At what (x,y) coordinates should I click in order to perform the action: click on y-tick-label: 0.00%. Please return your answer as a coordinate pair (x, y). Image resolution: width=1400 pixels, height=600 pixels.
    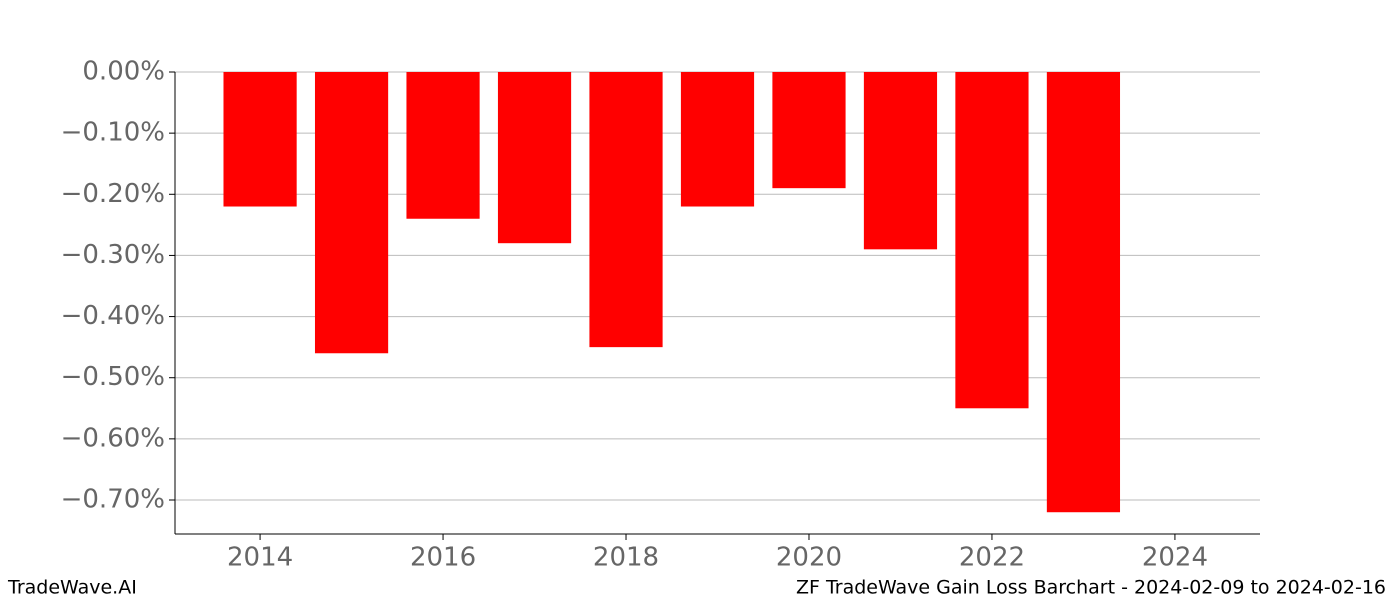
    Looking at the image, I should click on (123, 72).